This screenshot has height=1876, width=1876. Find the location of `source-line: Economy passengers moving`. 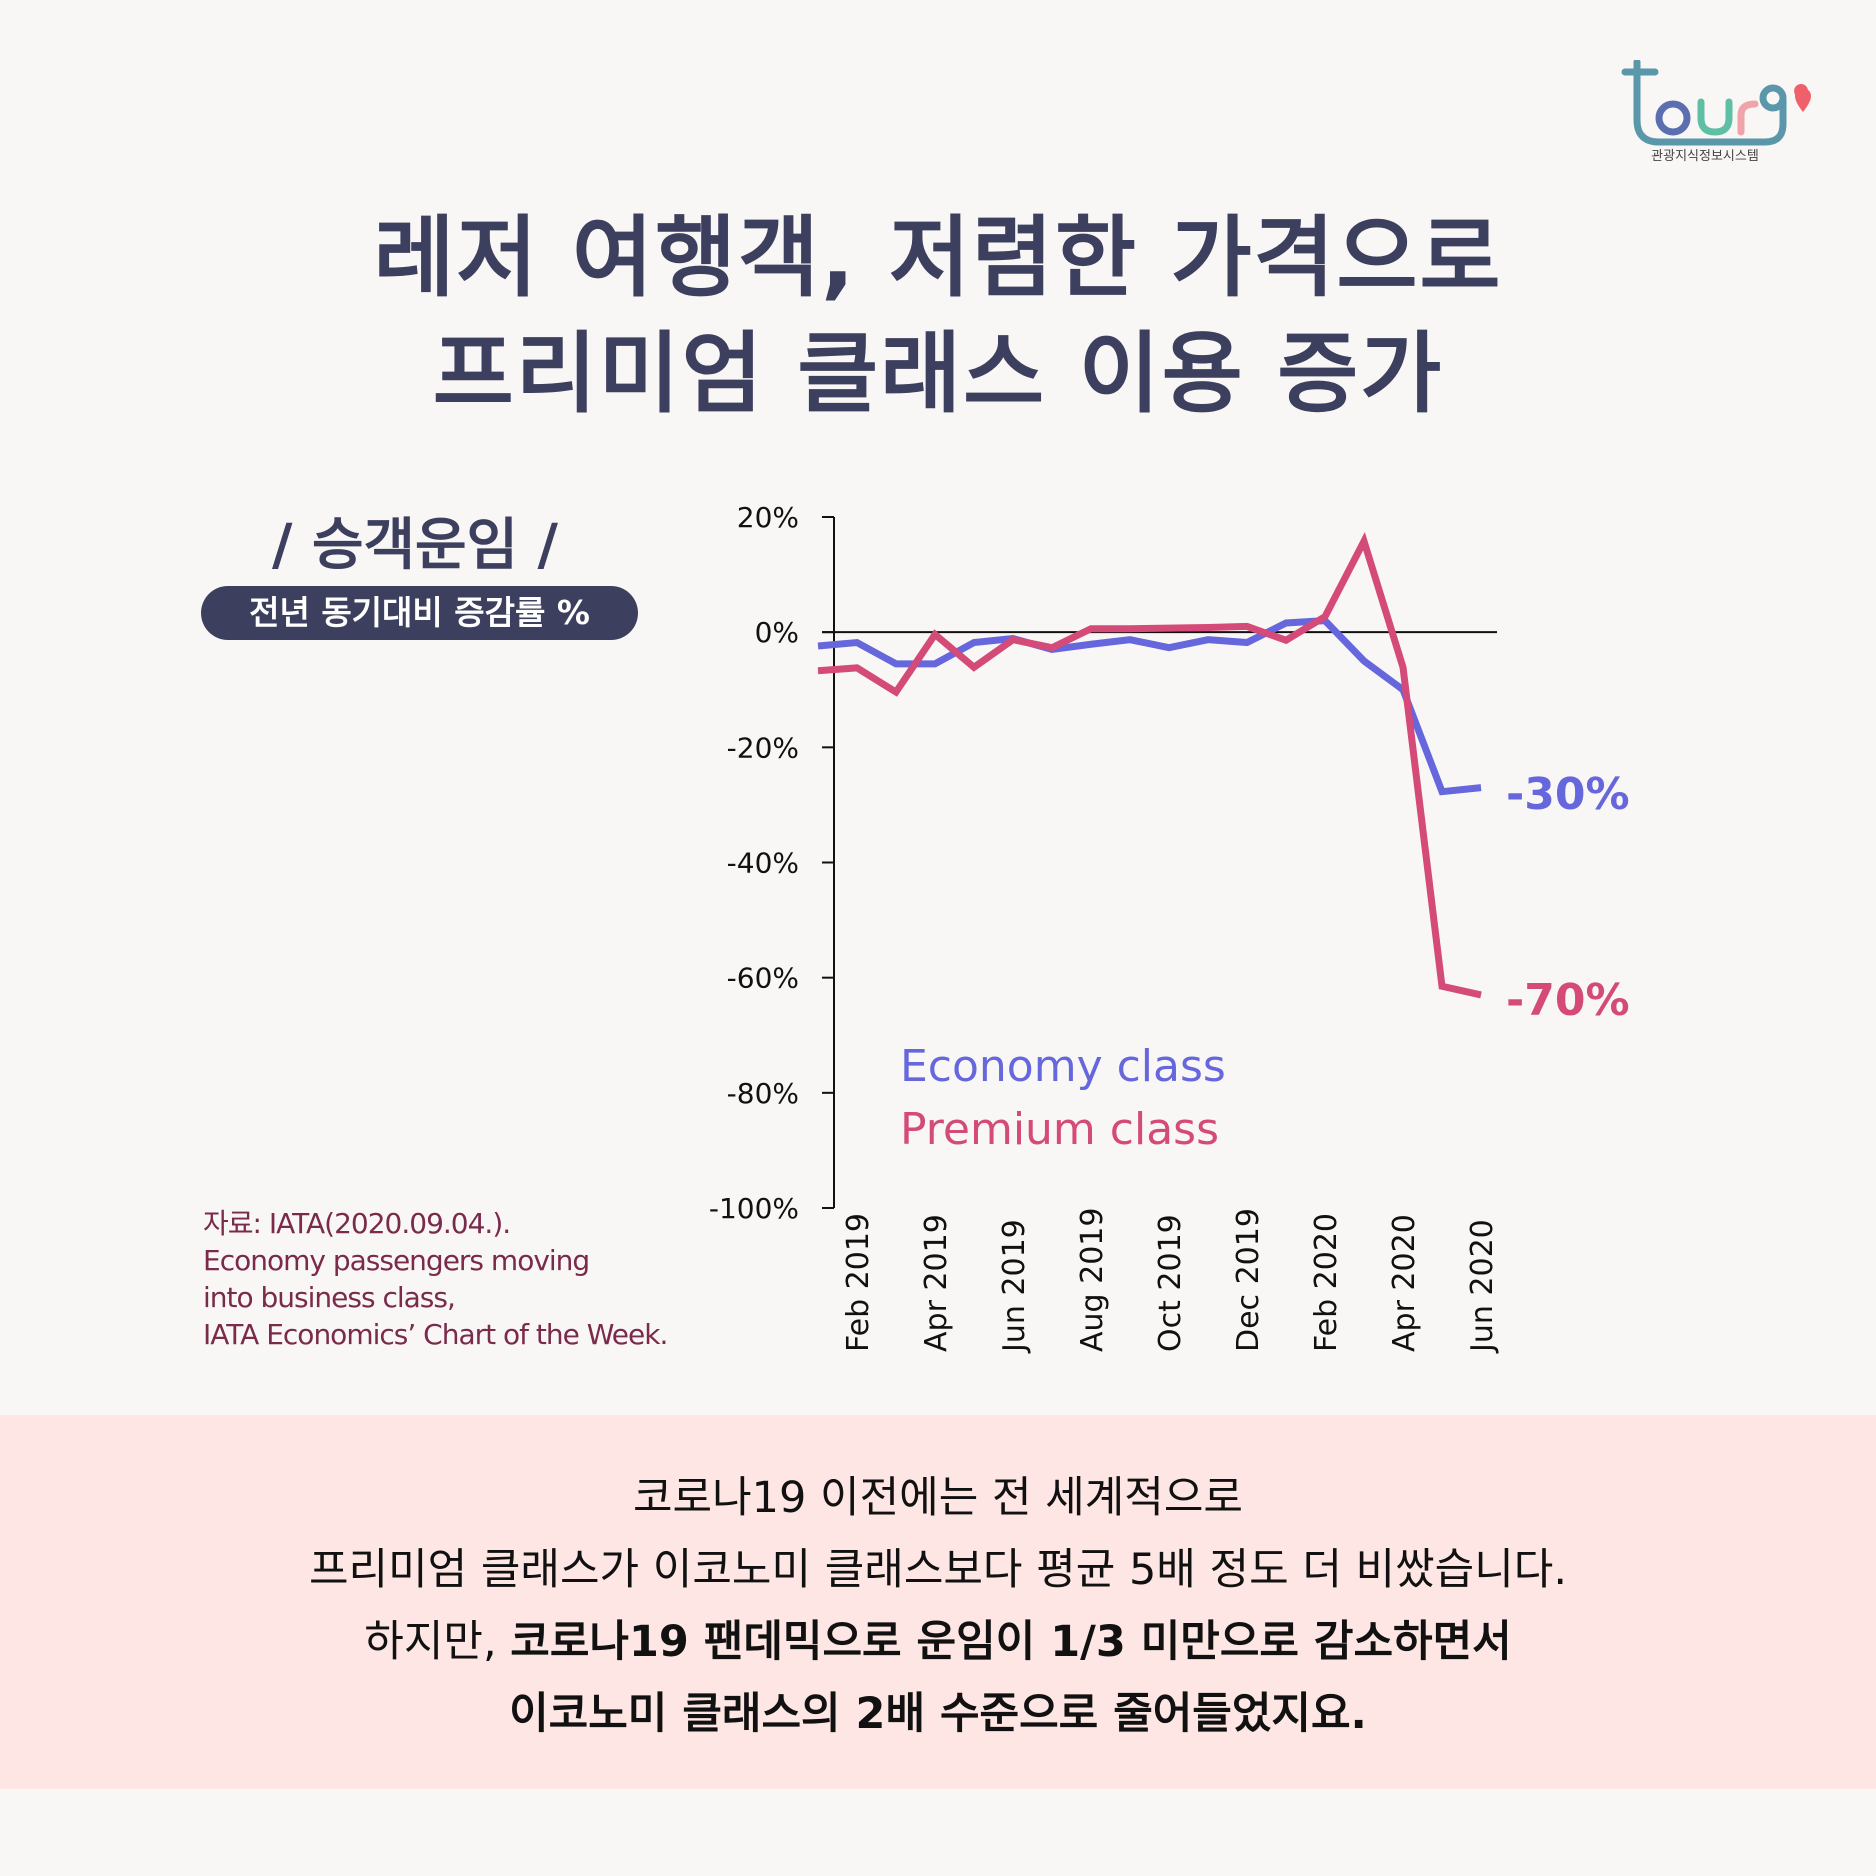

source-line: Economy passengers moving is located at coordinates (396, 1260).